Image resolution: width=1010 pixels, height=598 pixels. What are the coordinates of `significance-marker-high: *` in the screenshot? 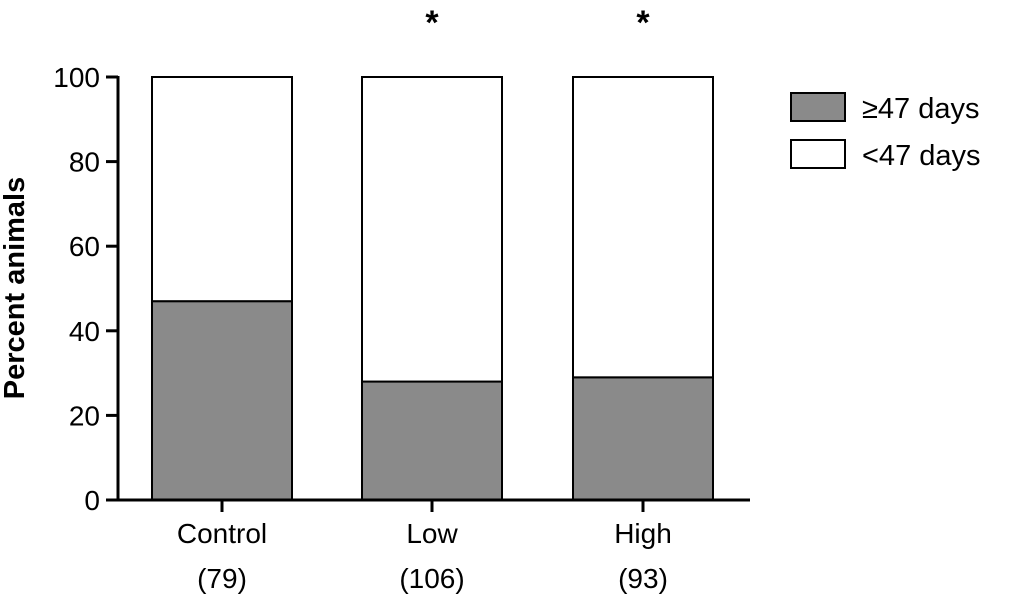 It's located at (643, 23).